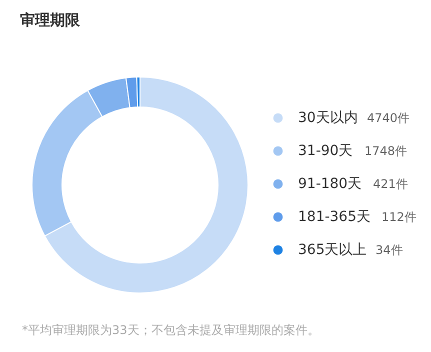  What do you see at coordinates (50, 20) in the screenshot?
I see `chart-title: 审理期限` at bounding box center [50, 20].